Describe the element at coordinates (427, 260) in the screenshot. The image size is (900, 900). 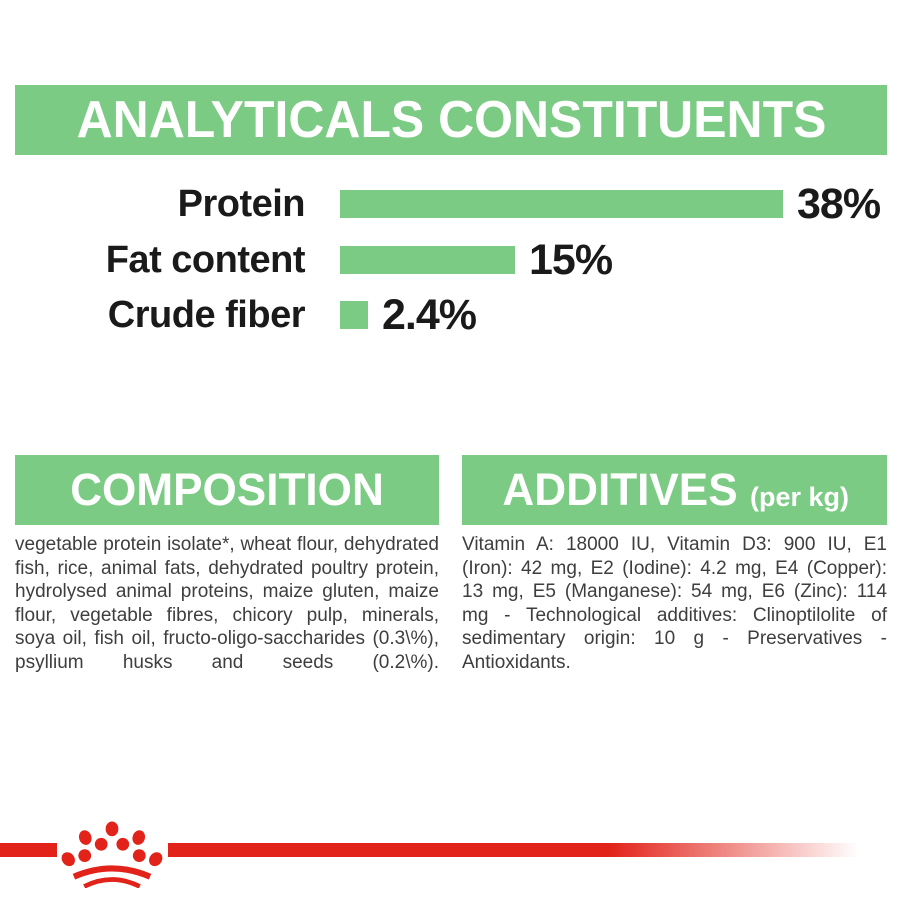
I see `bar-fat-content` at that location.